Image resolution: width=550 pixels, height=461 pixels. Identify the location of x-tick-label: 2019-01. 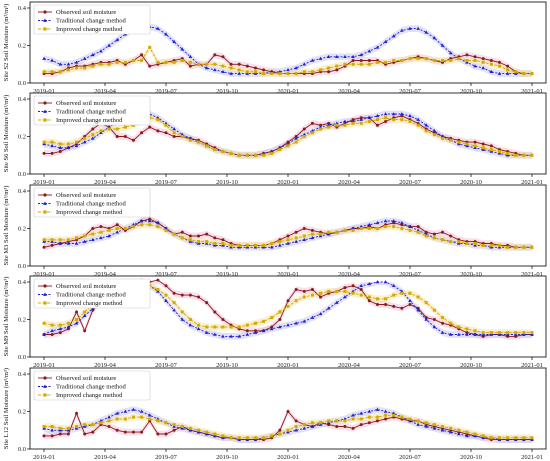
(44, 457).